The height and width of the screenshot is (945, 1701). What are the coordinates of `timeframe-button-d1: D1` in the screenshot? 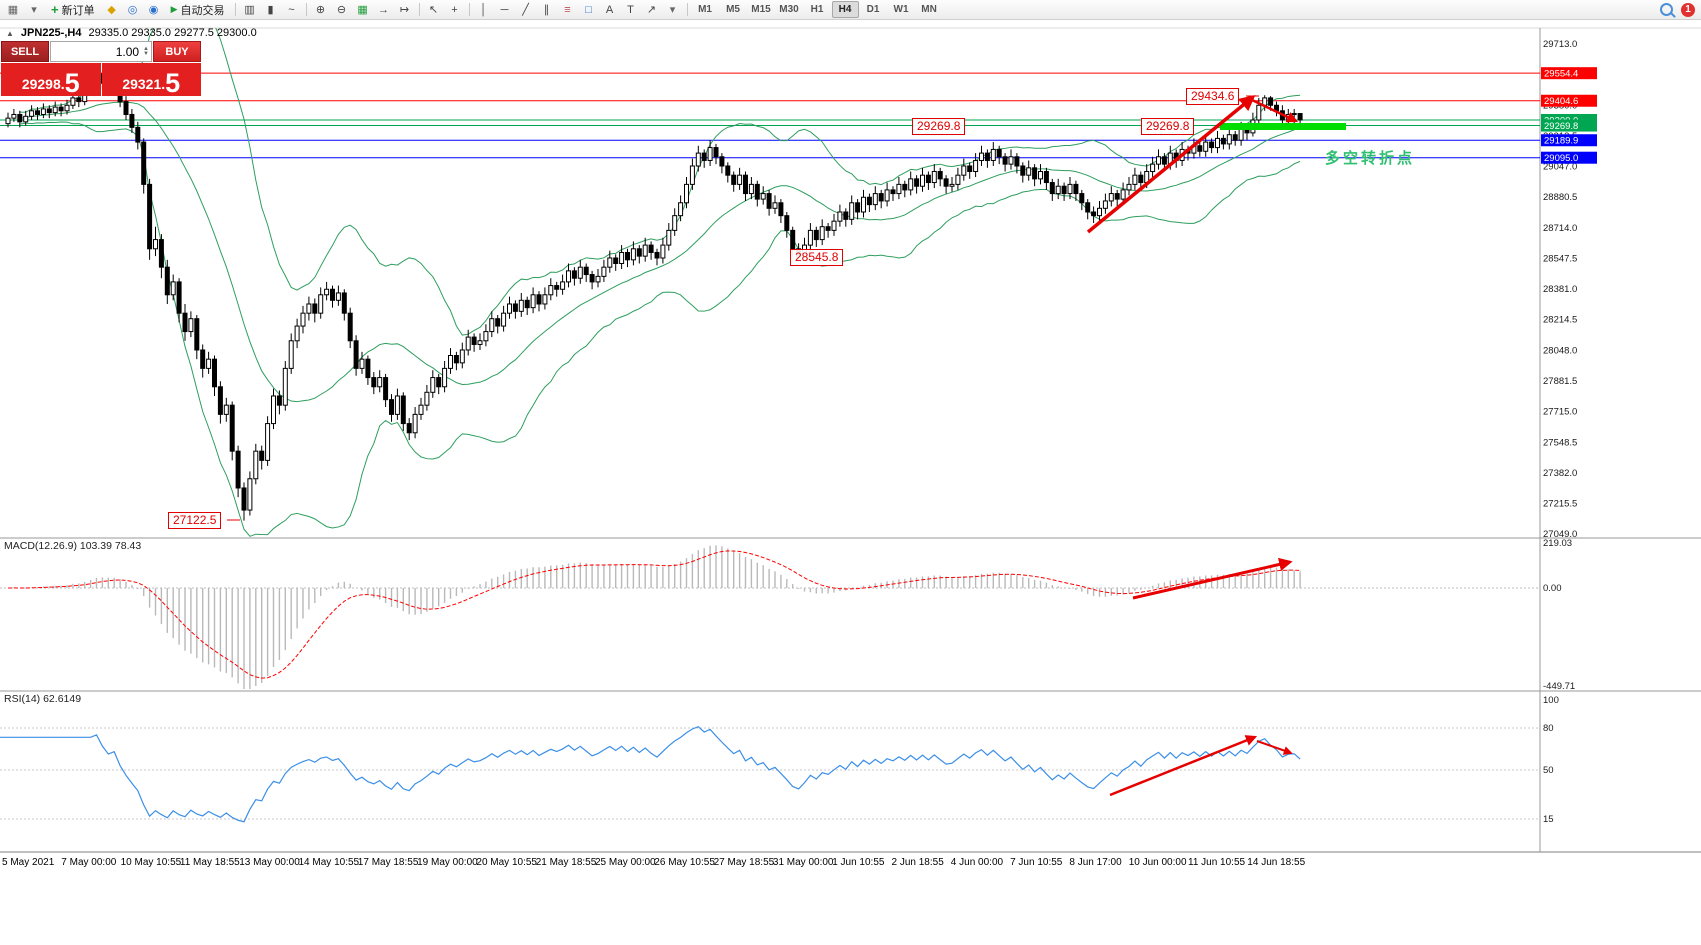 It's located at (873, 9).